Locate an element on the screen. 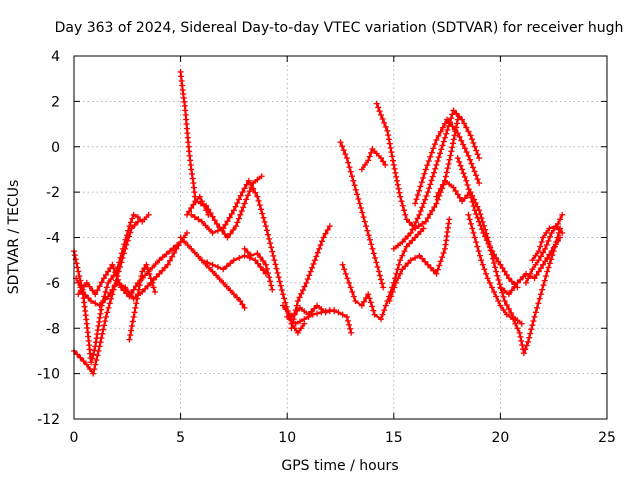 The image size is (640, 480). series-s28 is located at coordinates (547, 243).